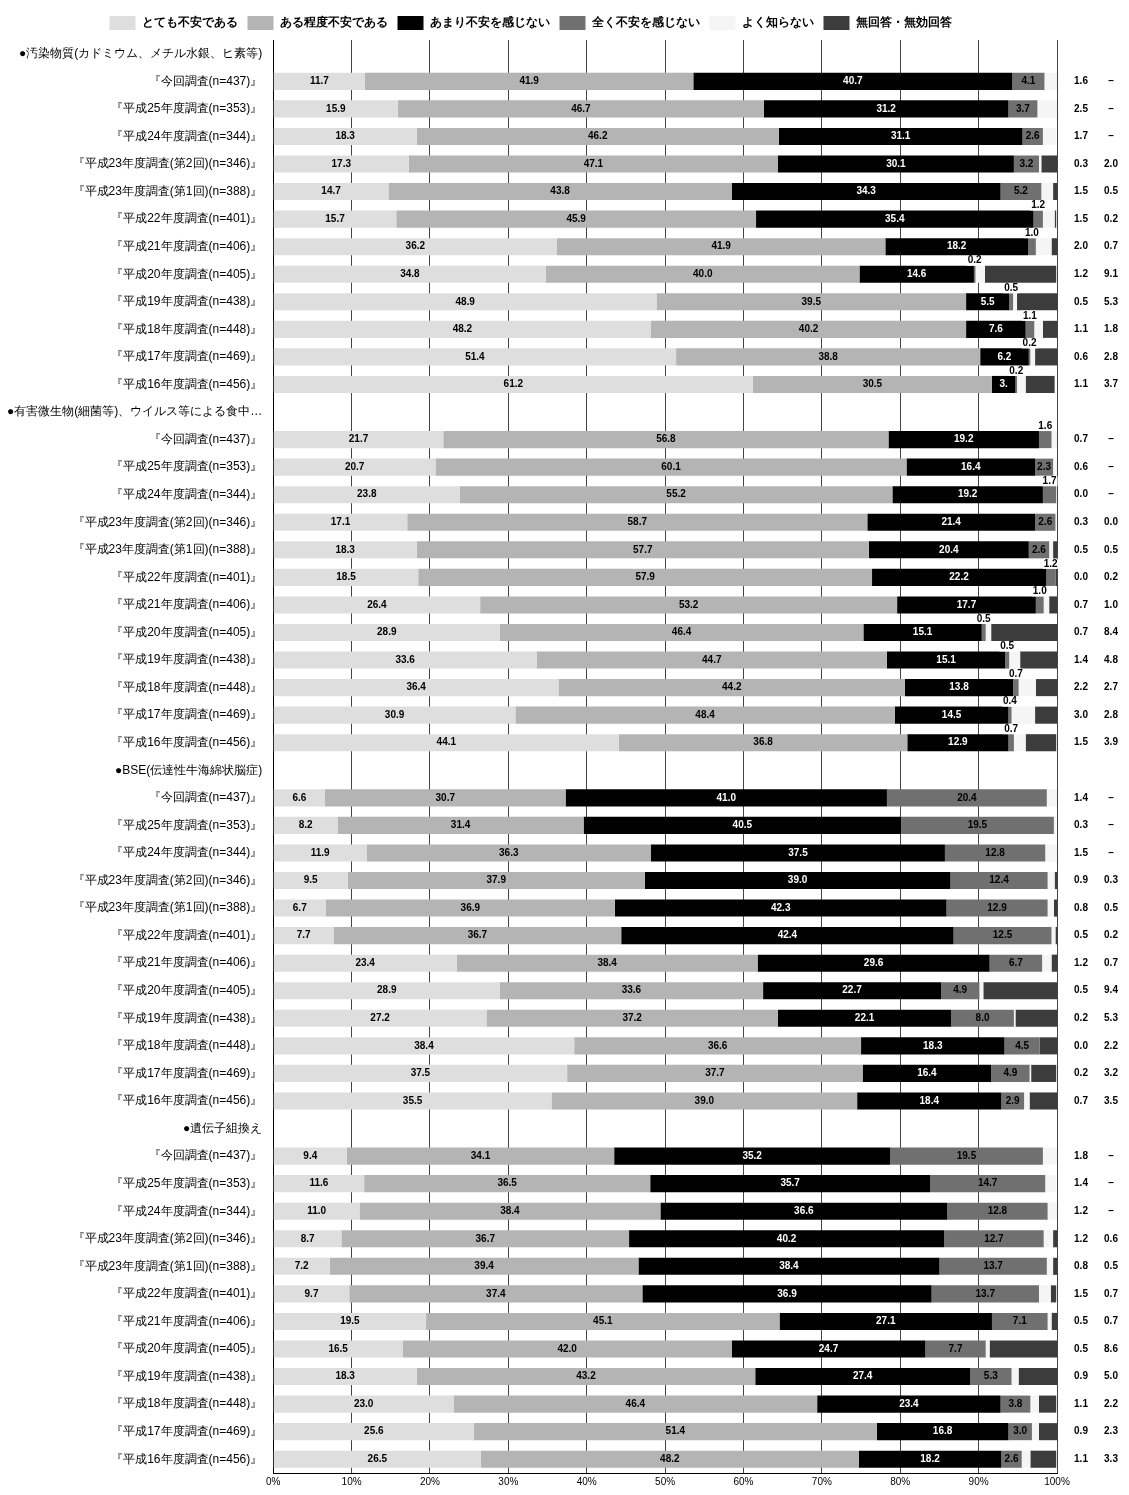  What do you see at coordinates (828, 356) in the screenshot?
I see `data-label: 38.8` at bounding box center [828, 356].